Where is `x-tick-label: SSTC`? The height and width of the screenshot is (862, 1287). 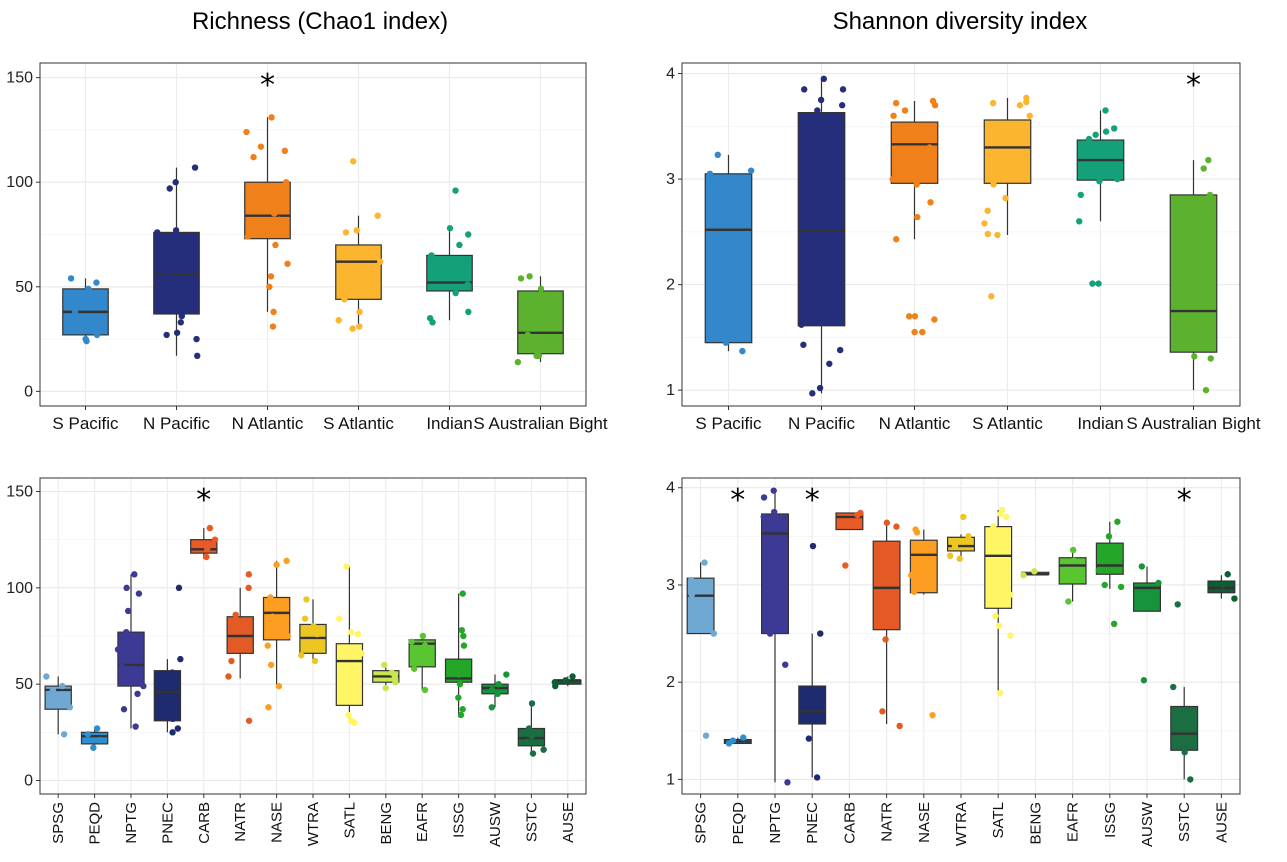 x-tick-label: SSTC is located at coordinates (531, 822).